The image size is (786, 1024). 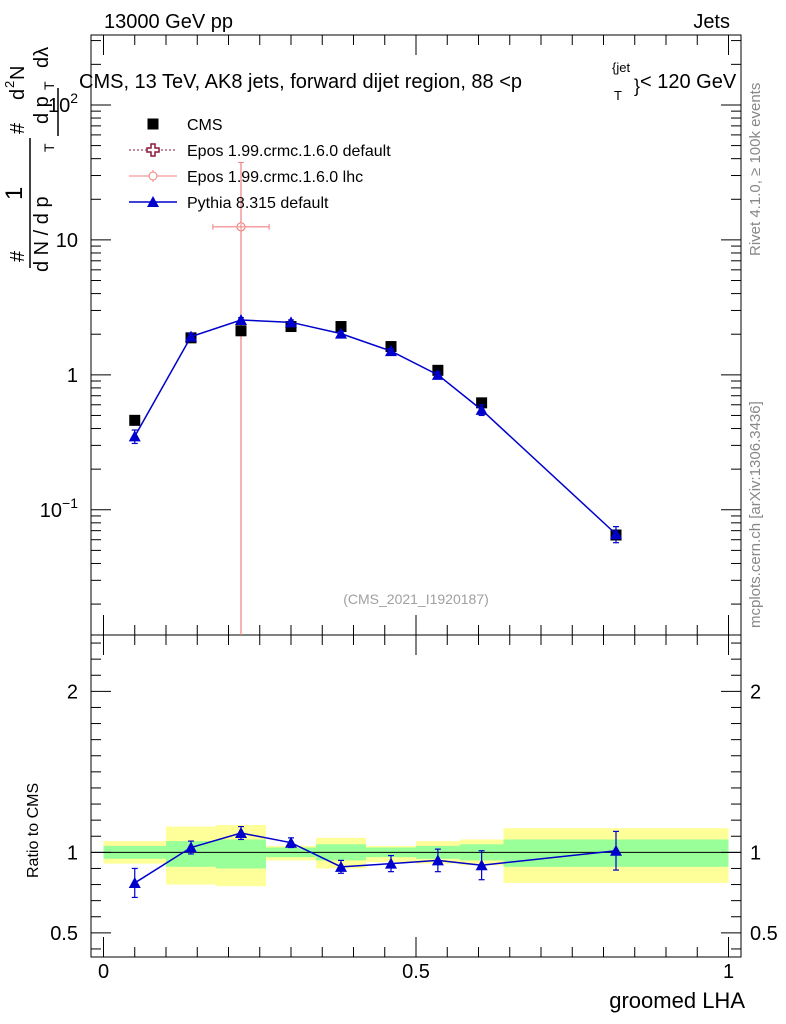 What do you see at coordinates (289, 151) in the screenshot?
I see `legend-label: Epos 1.99.crmc.1.6.0 default` at bounding box center [289, 151].